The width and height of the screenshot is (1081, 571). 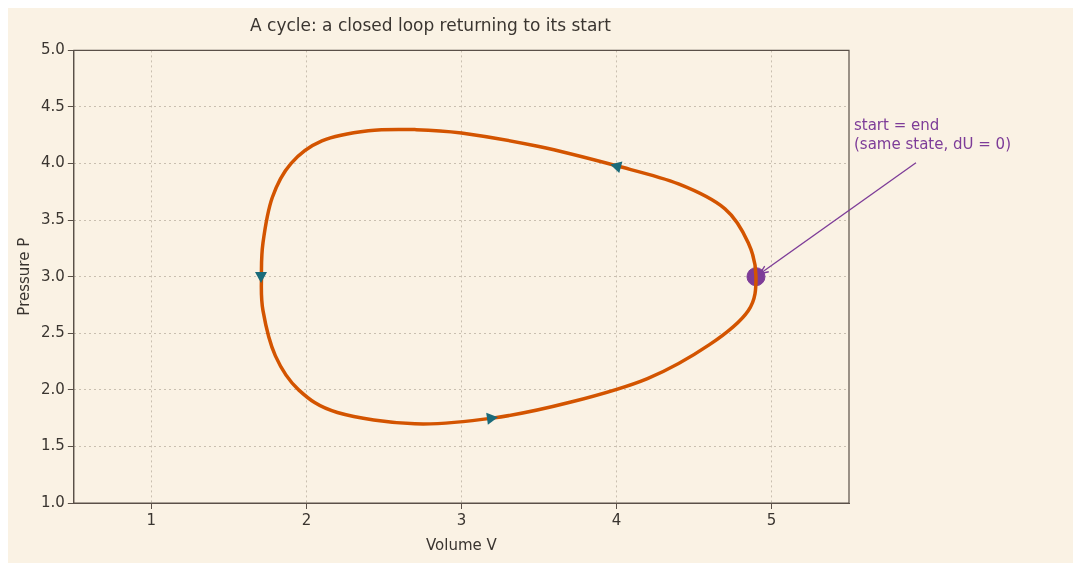 What do you see at coordinates (53, 105) in the screenshot?
I see `y-tick-label: 4.5` at bounding box center [53, 105].